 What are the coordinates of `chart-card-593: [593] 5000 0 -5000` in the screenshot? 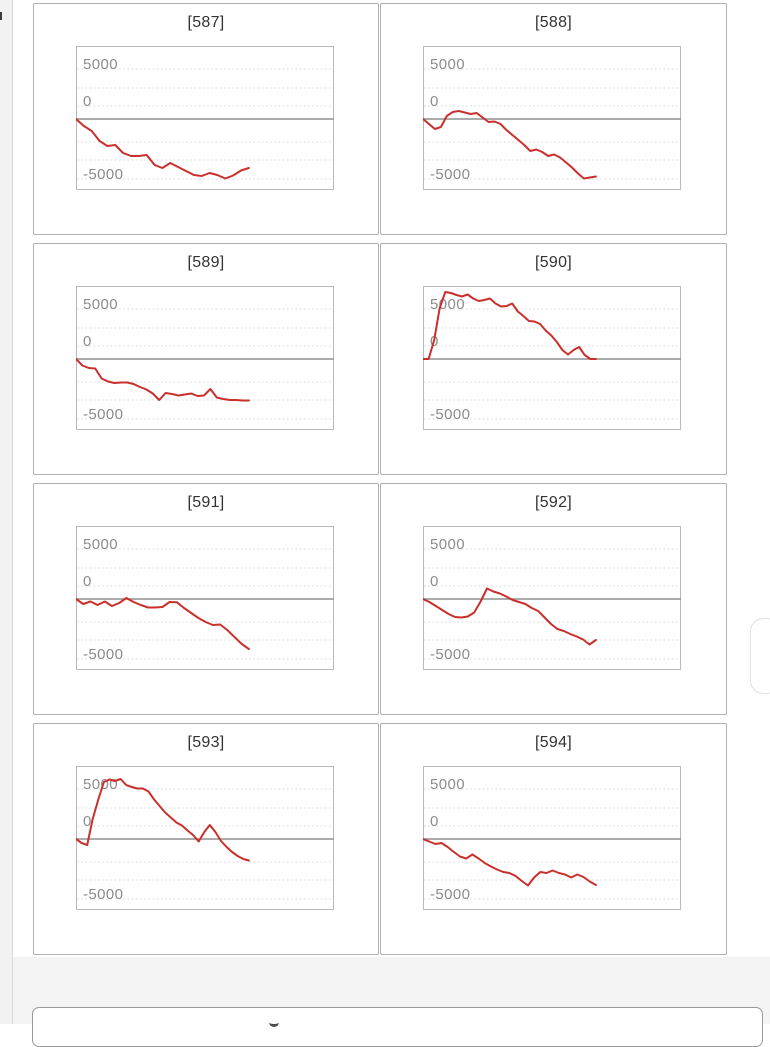 It's located at (206, 839).